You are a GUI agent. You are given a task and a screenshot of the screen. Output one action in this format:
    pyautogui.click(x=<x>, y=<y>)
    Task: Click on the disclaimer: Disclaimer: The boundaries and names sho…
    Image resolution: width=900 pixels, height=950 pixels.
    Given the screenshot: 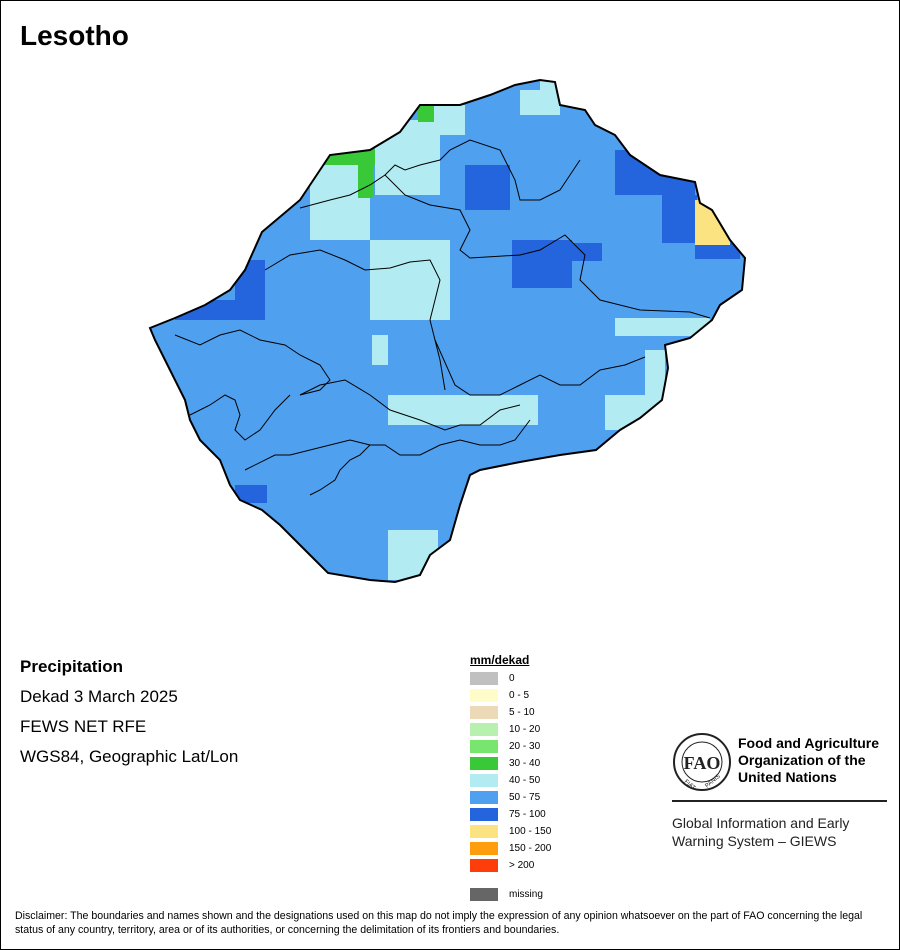 What is the action you would take?
    pyautogui.click(x=439, y=923)
    